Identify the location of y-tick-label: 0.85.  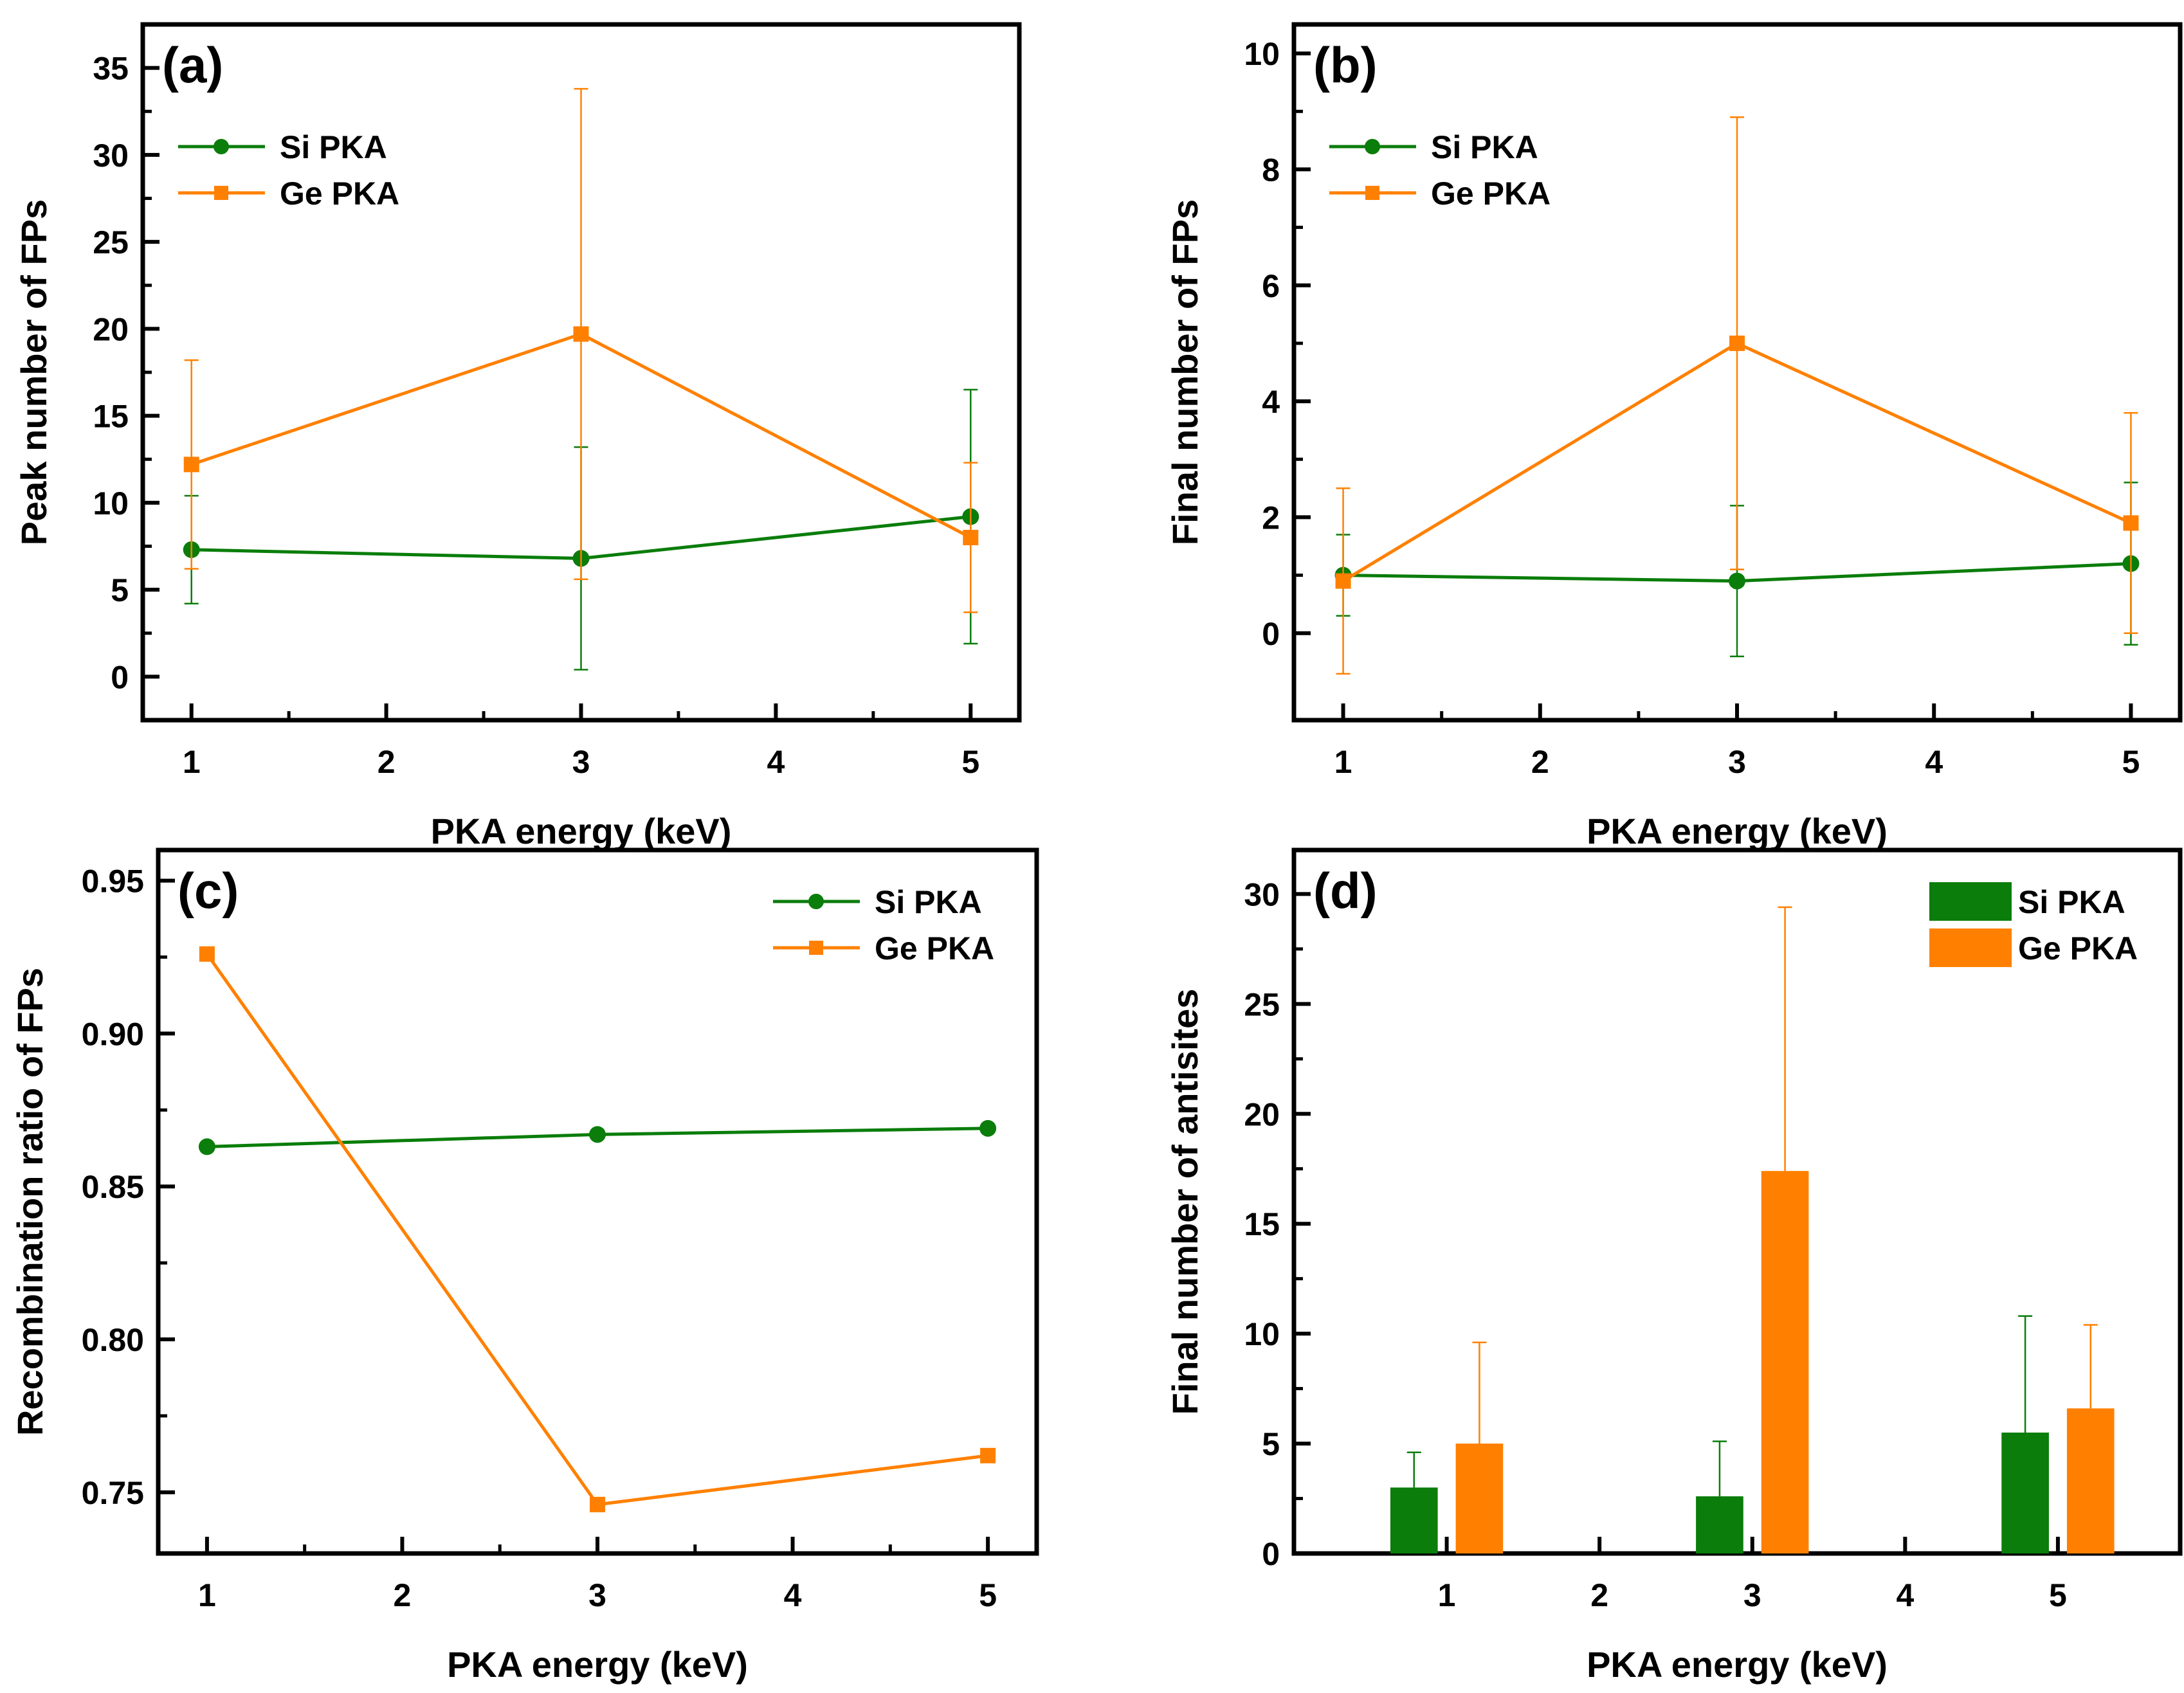
(113, 1187).